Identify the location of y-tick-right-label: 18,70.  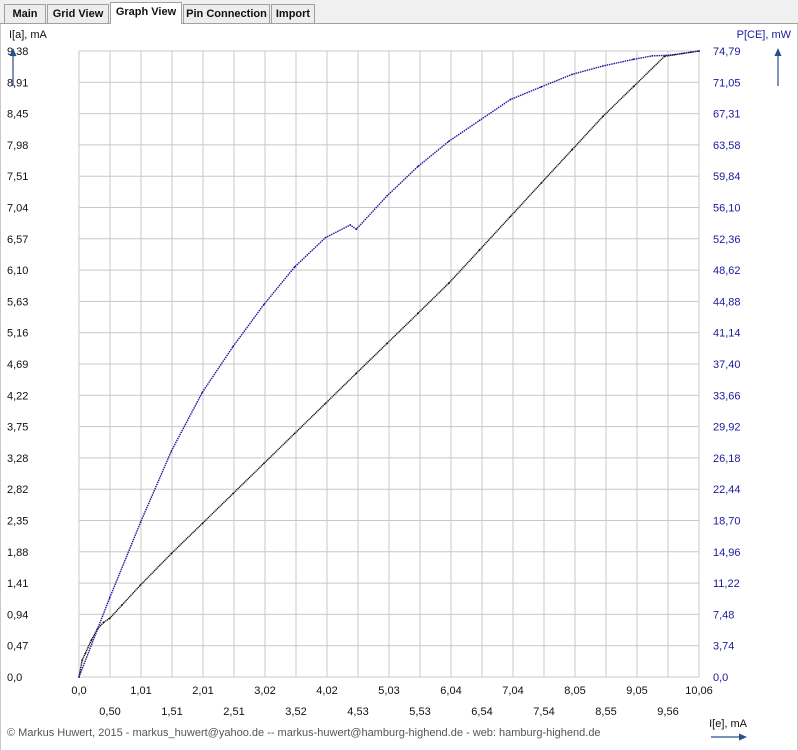
(727, 522).